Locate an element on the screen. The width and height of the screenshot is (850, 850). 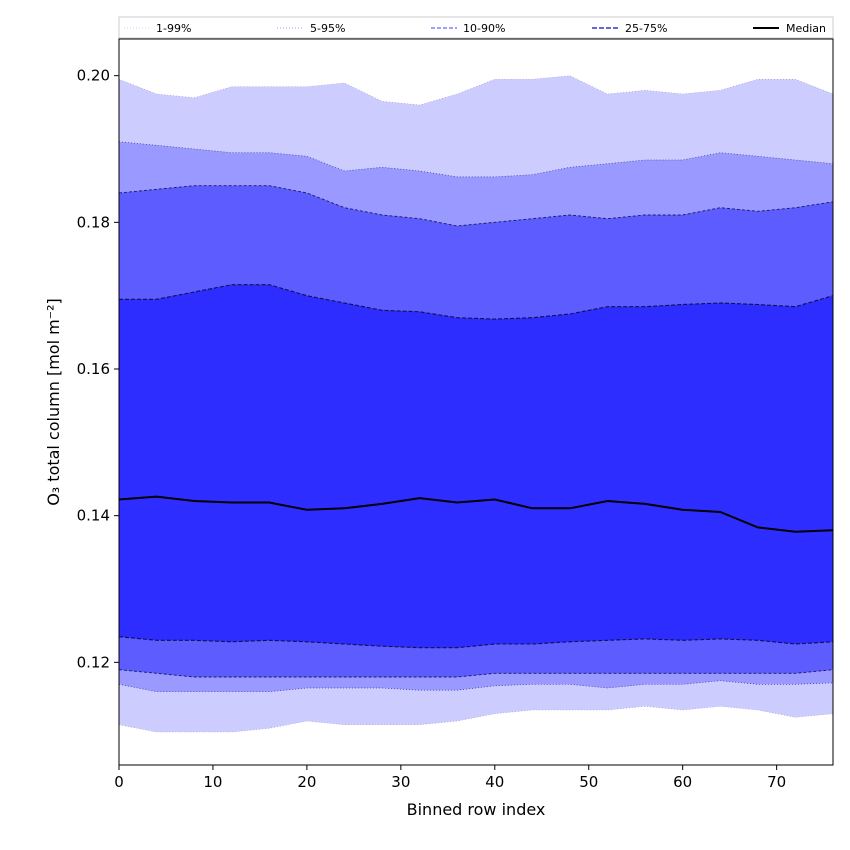
y-tick-label: 0.18 is located at coordinates (93, 222).